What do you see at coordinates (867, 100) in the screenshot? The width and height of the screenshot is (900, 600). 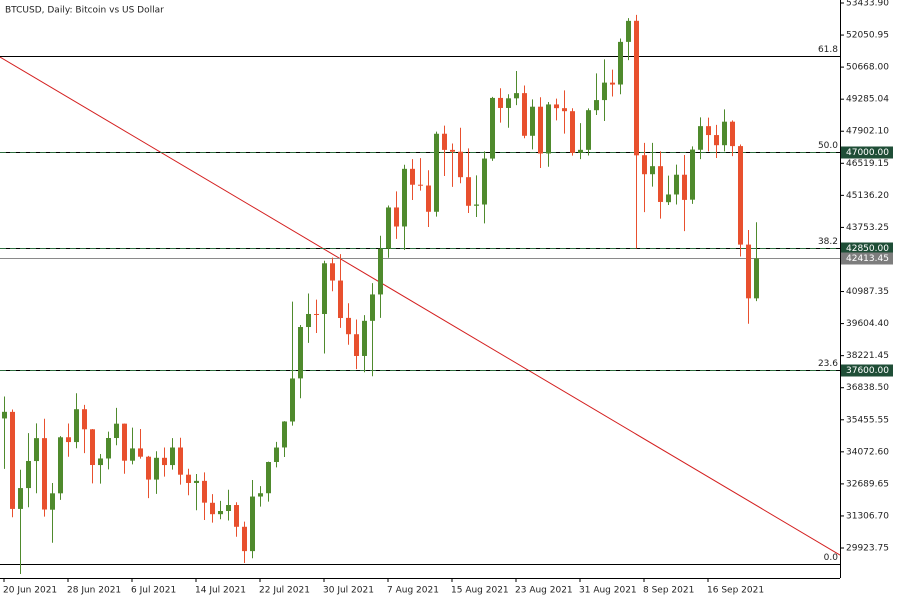 I see `y-tick-label: 49285.04` at bounding box center [867, 100].